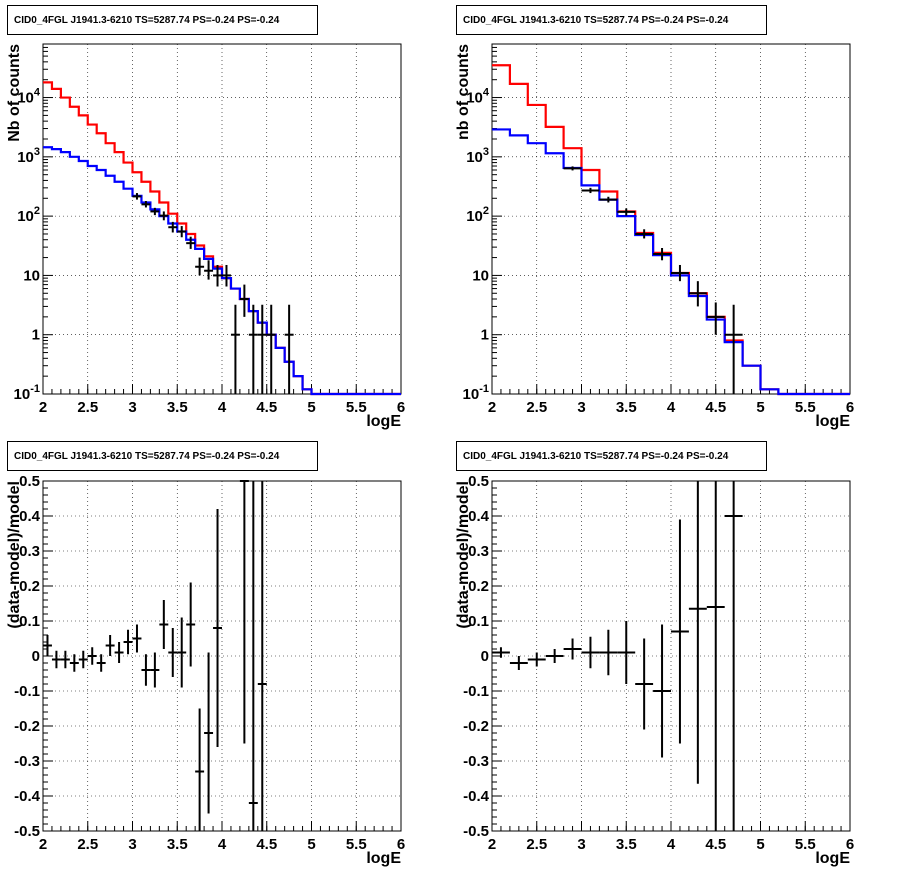  Describe the element at coordinates (87, 407) in the screenshot. I see `panel1-x-tick-label: 2.5` at that location.